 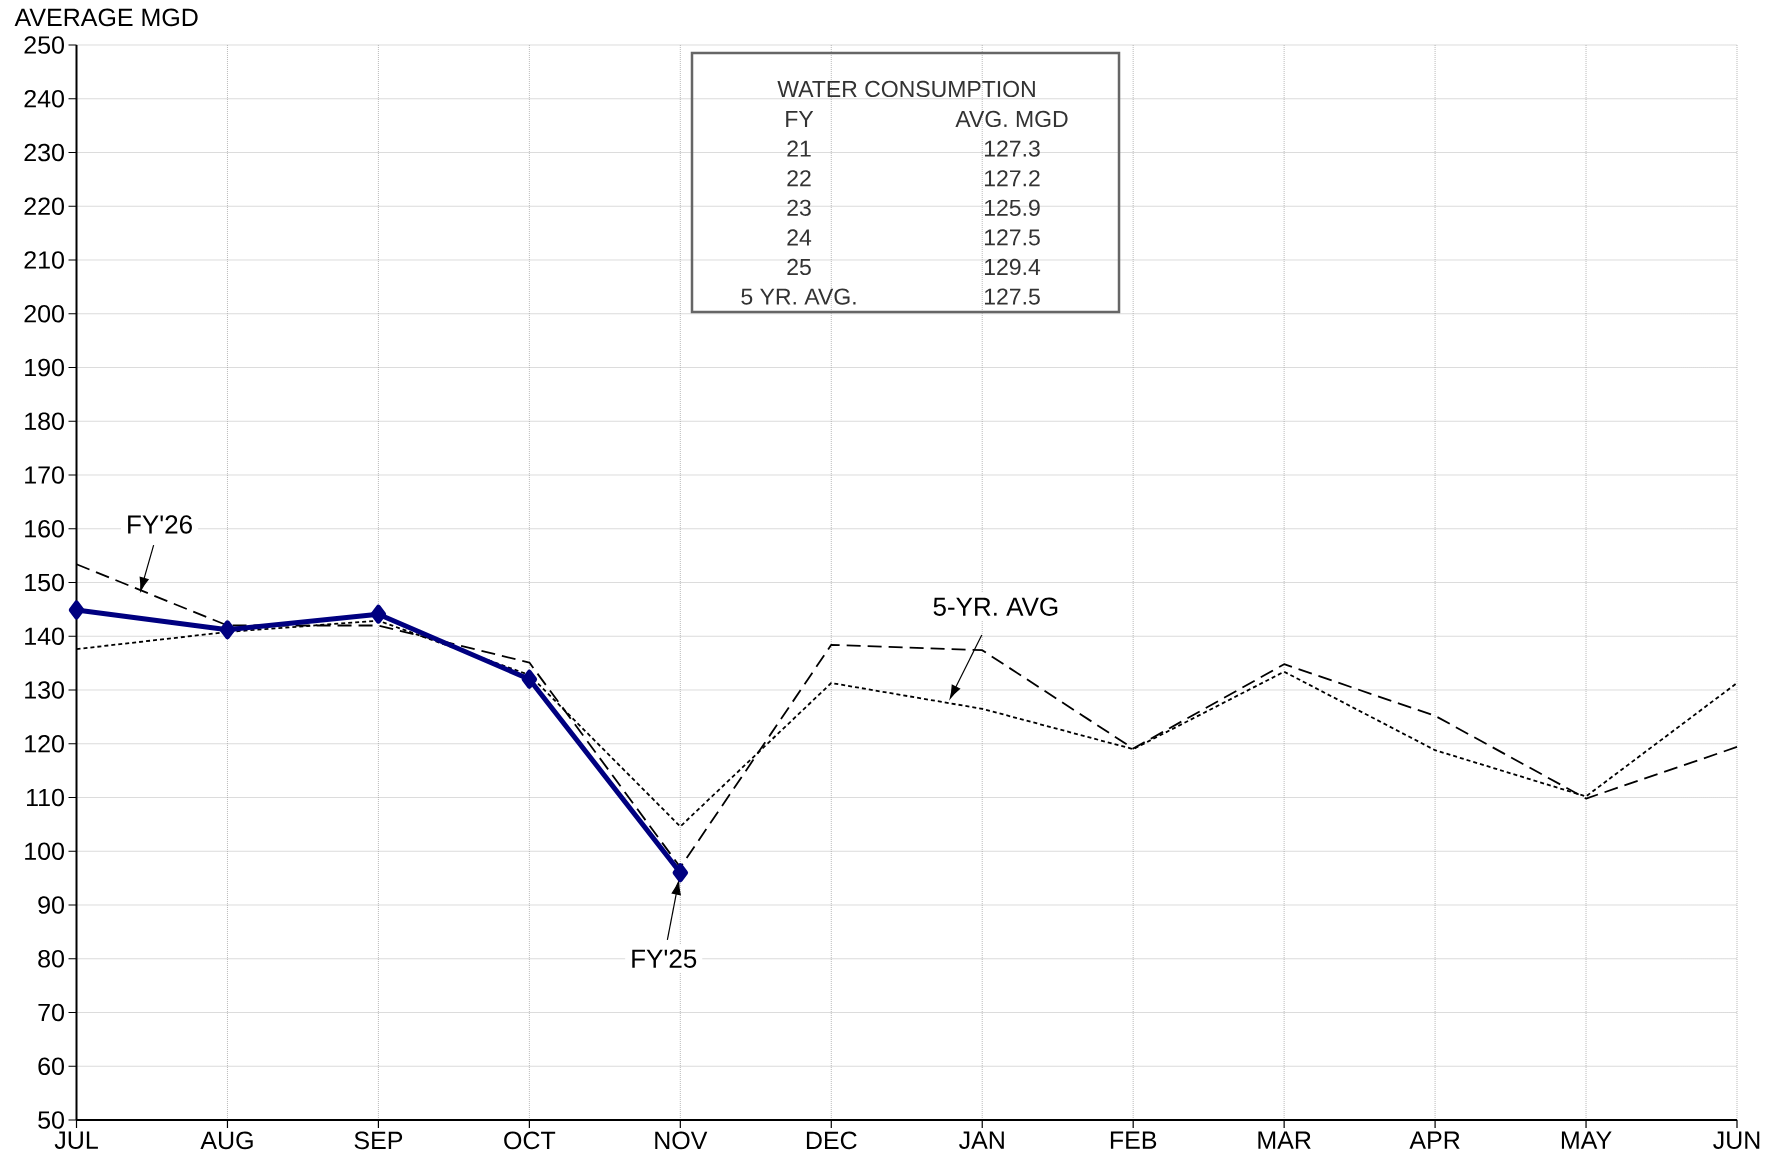 What do you see at coordinates (906, 89) in the screenshot?
I see `annotation: WATER CONSUMPTION` at bounding box center [906, 89].